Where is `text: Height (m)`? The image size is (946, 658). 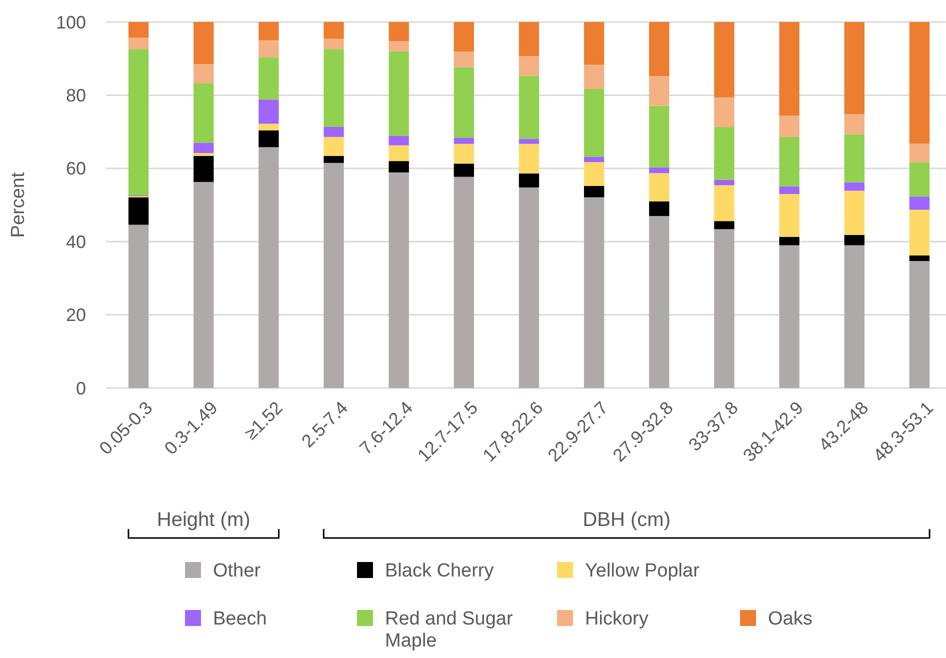
text: Height (m) is located at coordinates (203, 520).